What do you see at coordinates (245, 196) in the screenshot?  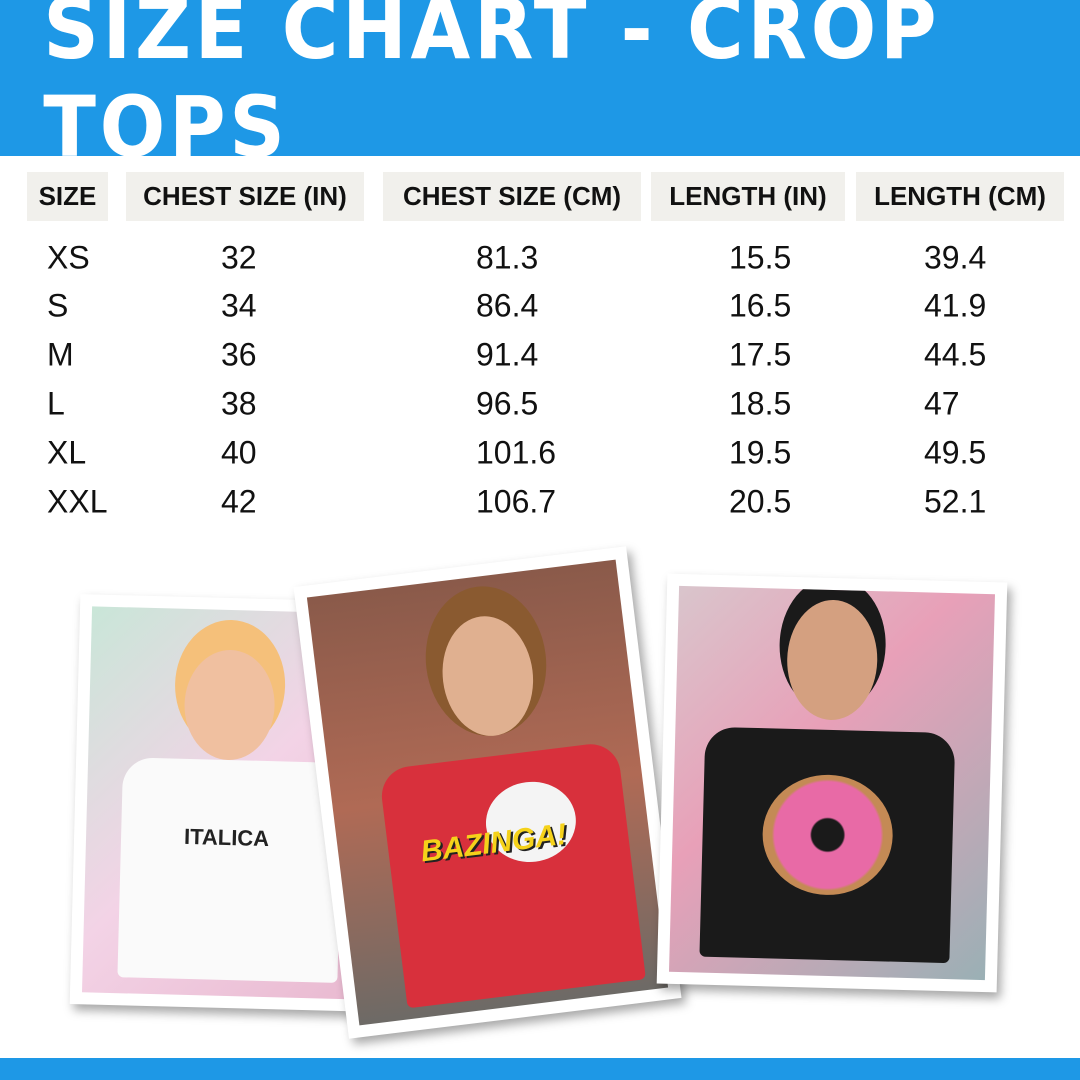 I see `column-header: CHEST SIZE (IN)` at bounding box center [245, 196].